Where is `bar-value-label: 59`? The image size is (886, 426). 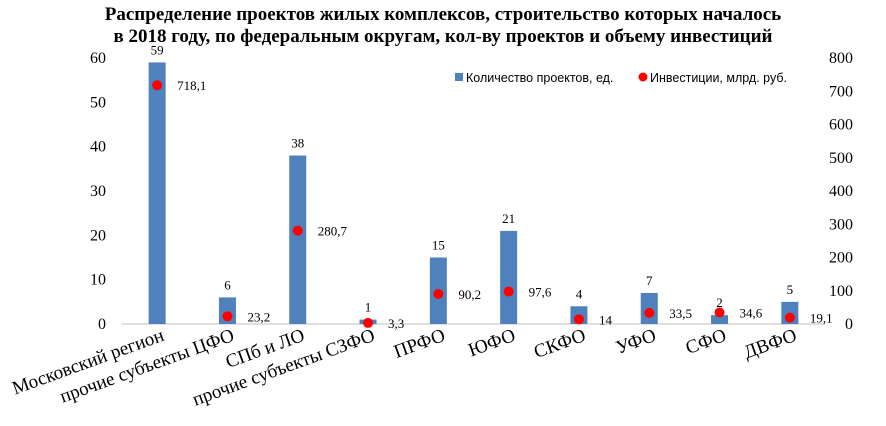
bar-value-label: 59 is located at coordinates (157, 49).